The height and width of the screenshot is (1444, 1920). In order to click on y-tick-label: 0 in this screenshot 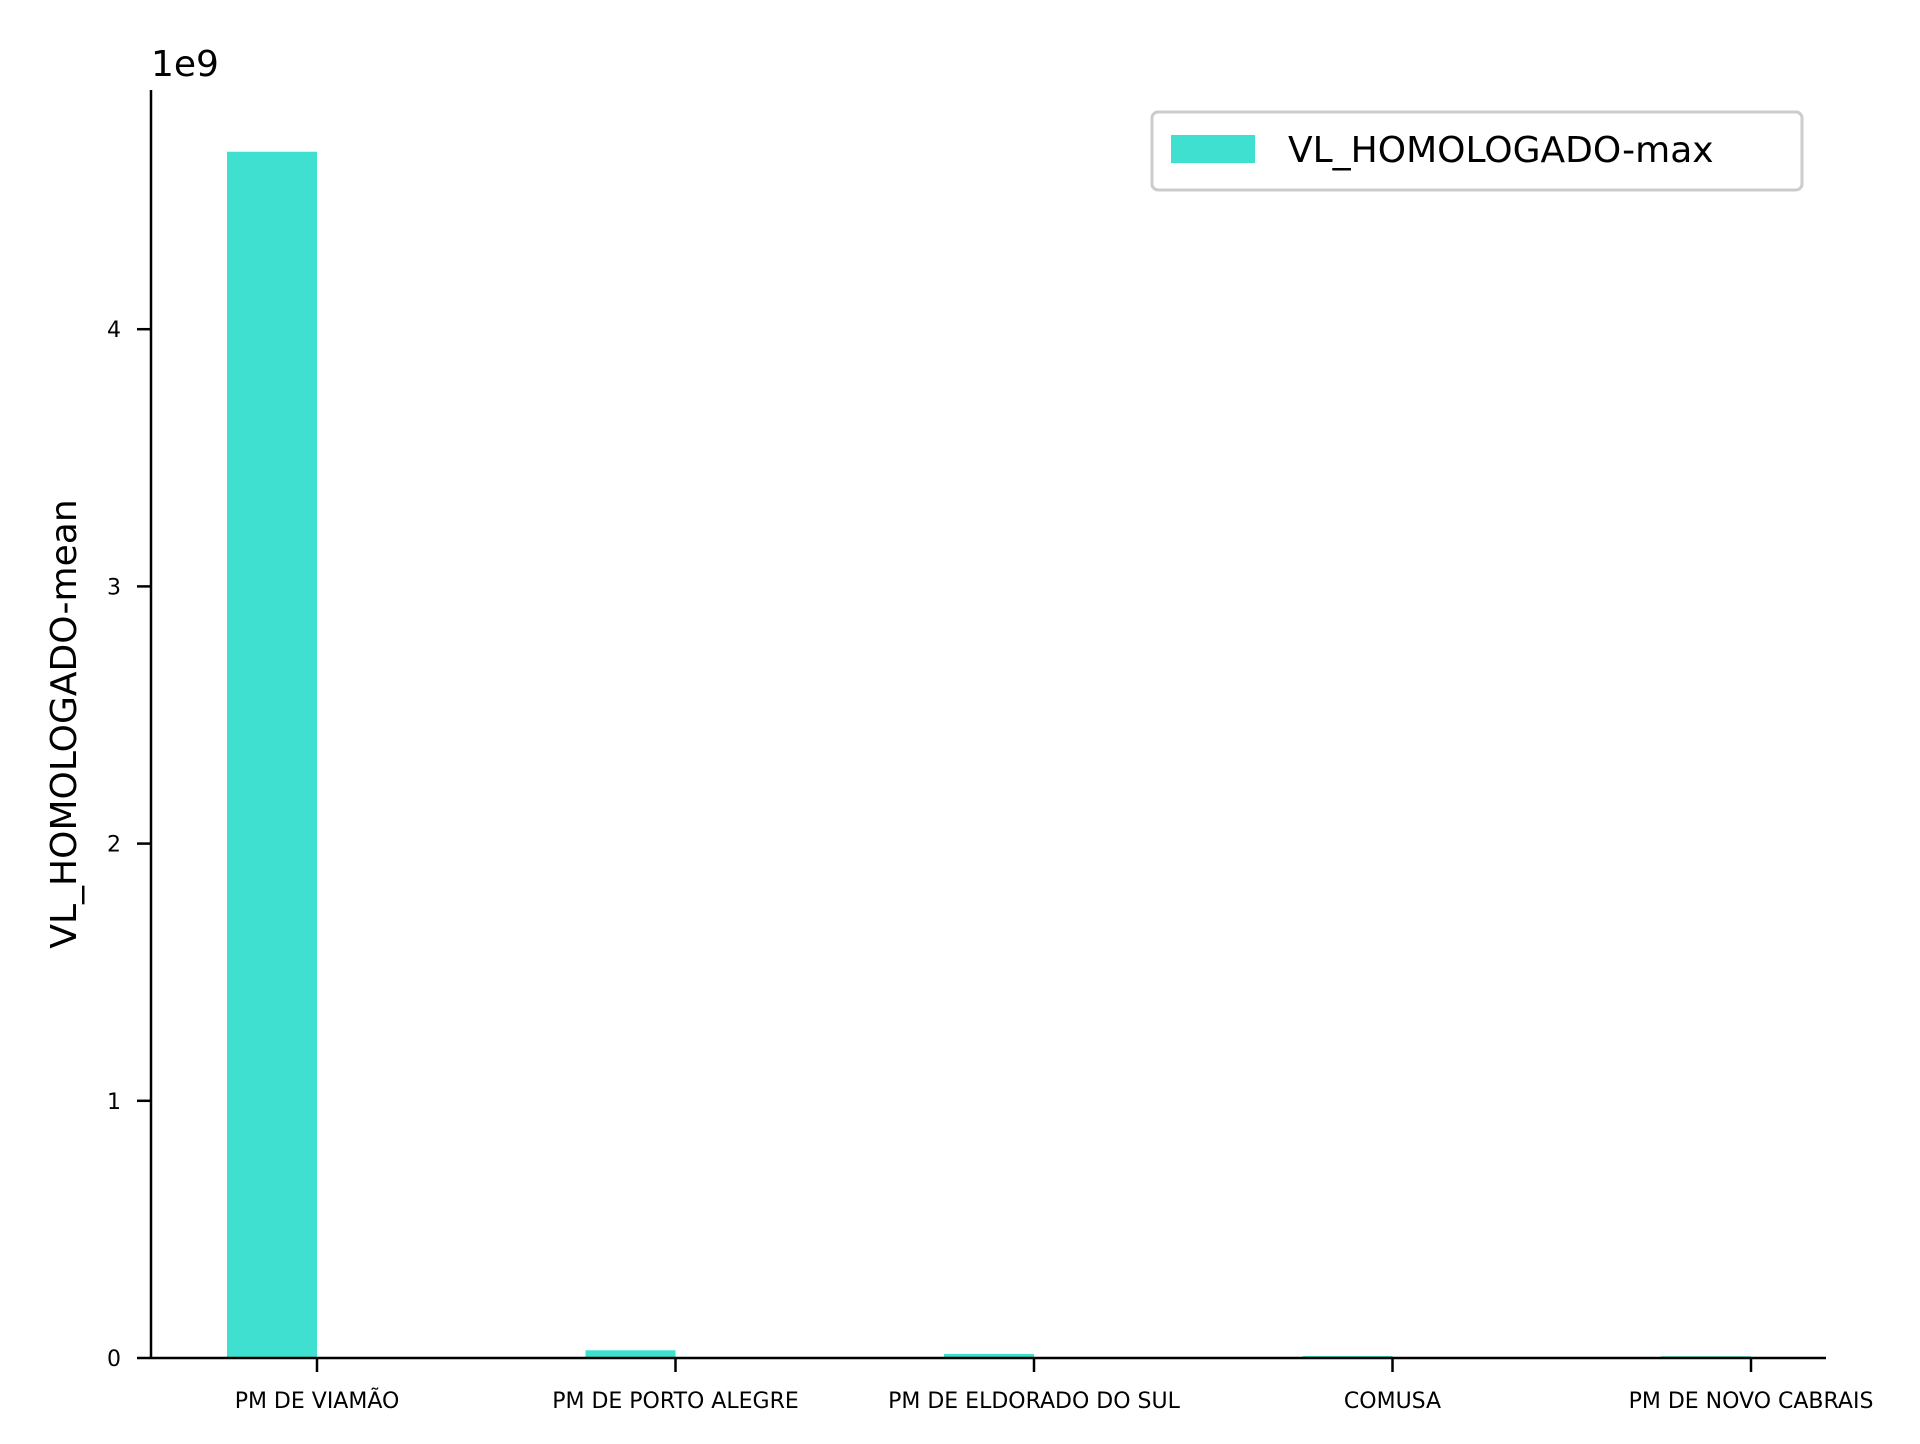, I will do `click(114, 1359)`.